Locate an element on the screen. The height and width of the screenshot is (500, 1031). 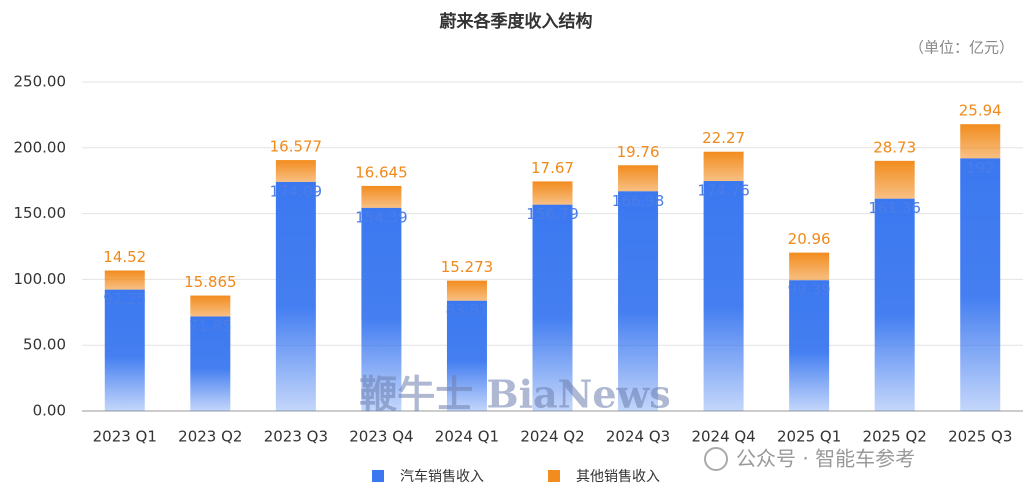
x-tick-label: 2025 Q1 is located at coordinates (809, 437).